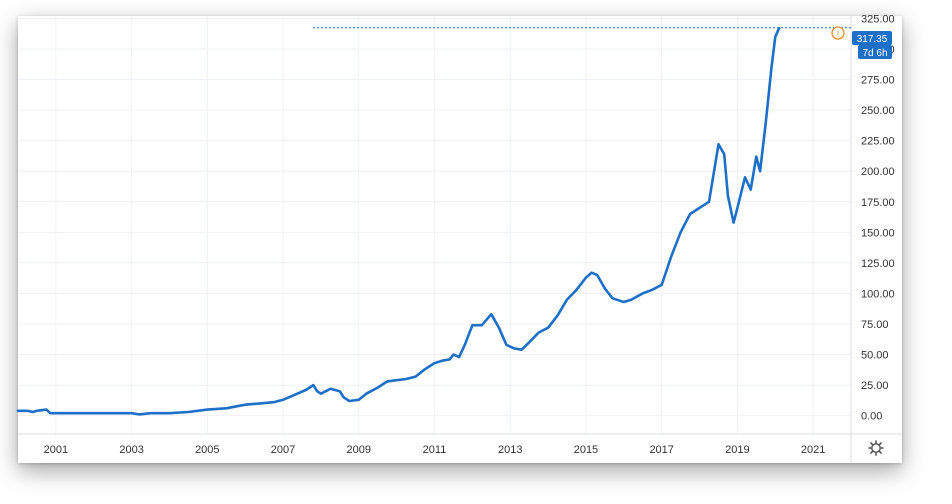 The image size is (952, 504). What do you see at coordinates (207, 450) in the screenshot?
I see `x-tick-label: 2005` at bounding box center [207, 450].